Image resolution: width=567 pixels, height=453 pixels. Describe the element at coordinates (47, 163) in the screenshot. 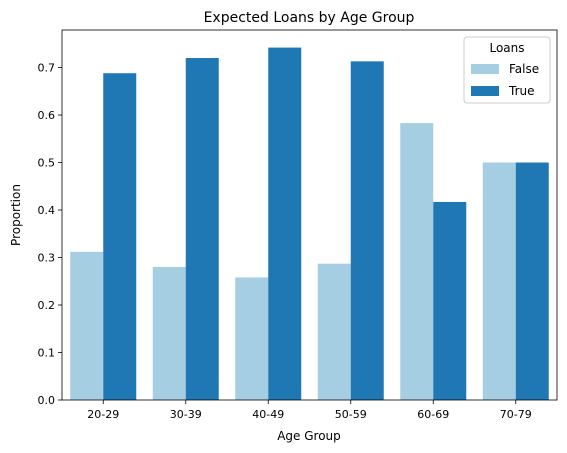

I see `y-tick-label: 0.5` at that location.